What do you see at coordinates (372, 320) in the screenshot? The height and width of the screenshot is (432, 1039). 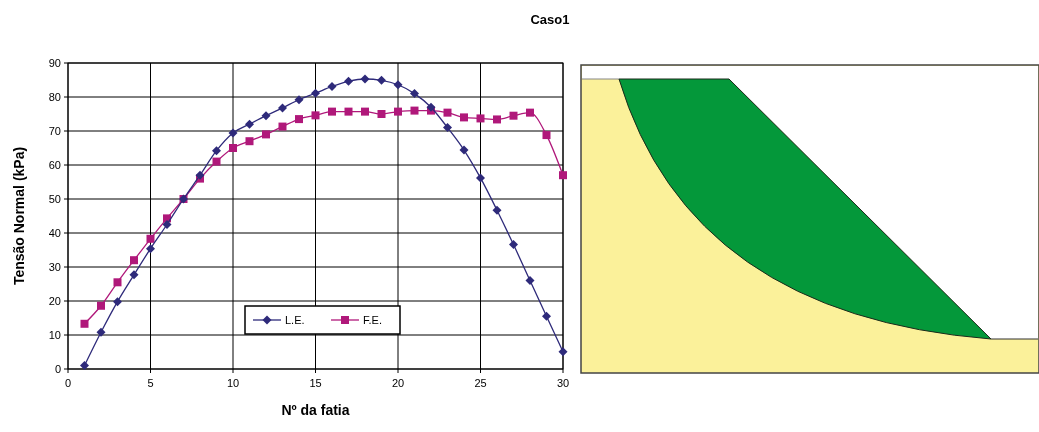 I see `legend-label: F.E.` at bounding box center [372, 320].